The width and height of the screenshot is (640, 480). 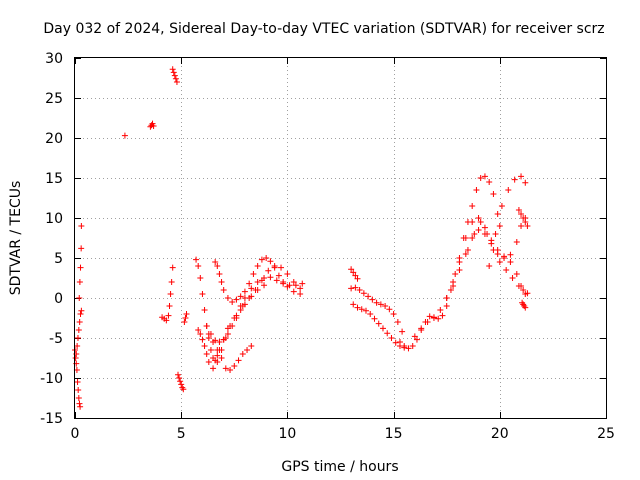 I want to click on x-tick-label: 25, so click(x=606, y=434).